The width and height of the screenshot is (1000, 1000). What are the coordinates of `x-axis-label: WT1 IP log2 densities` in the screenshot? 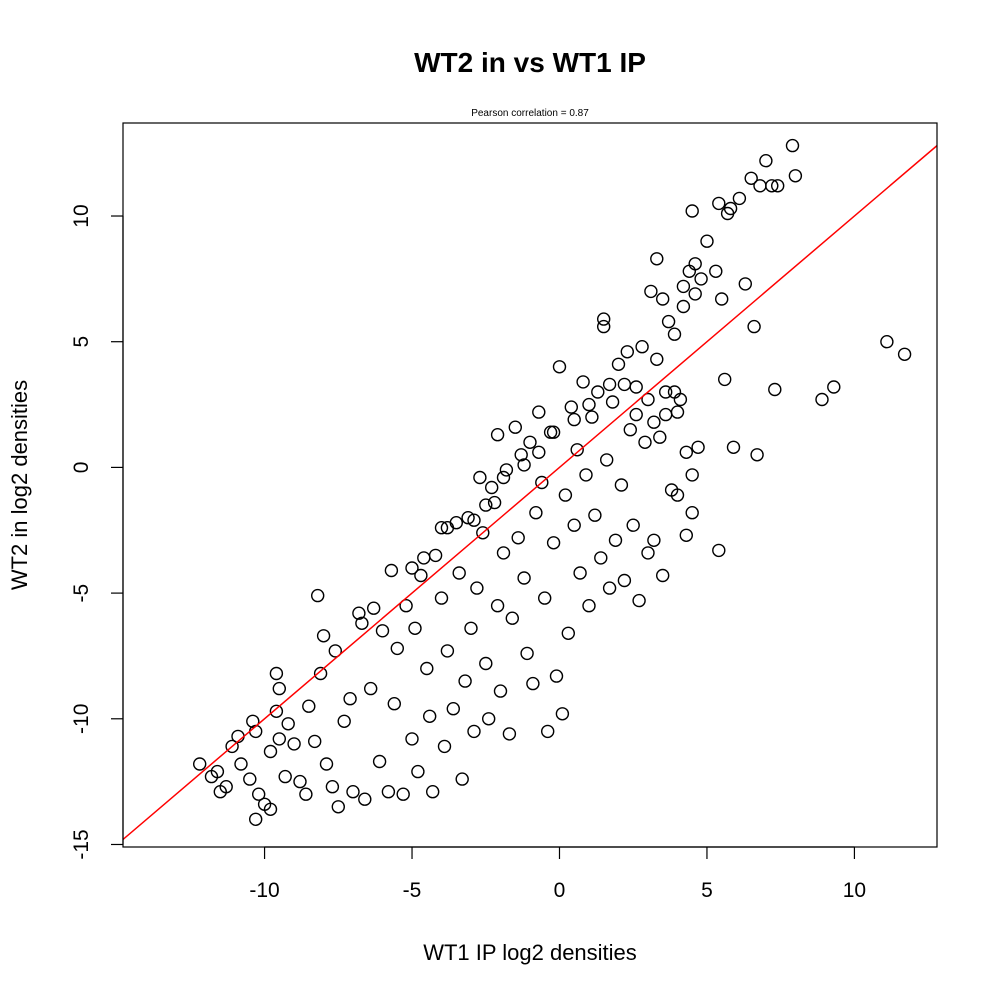 It's located at (530, 952).